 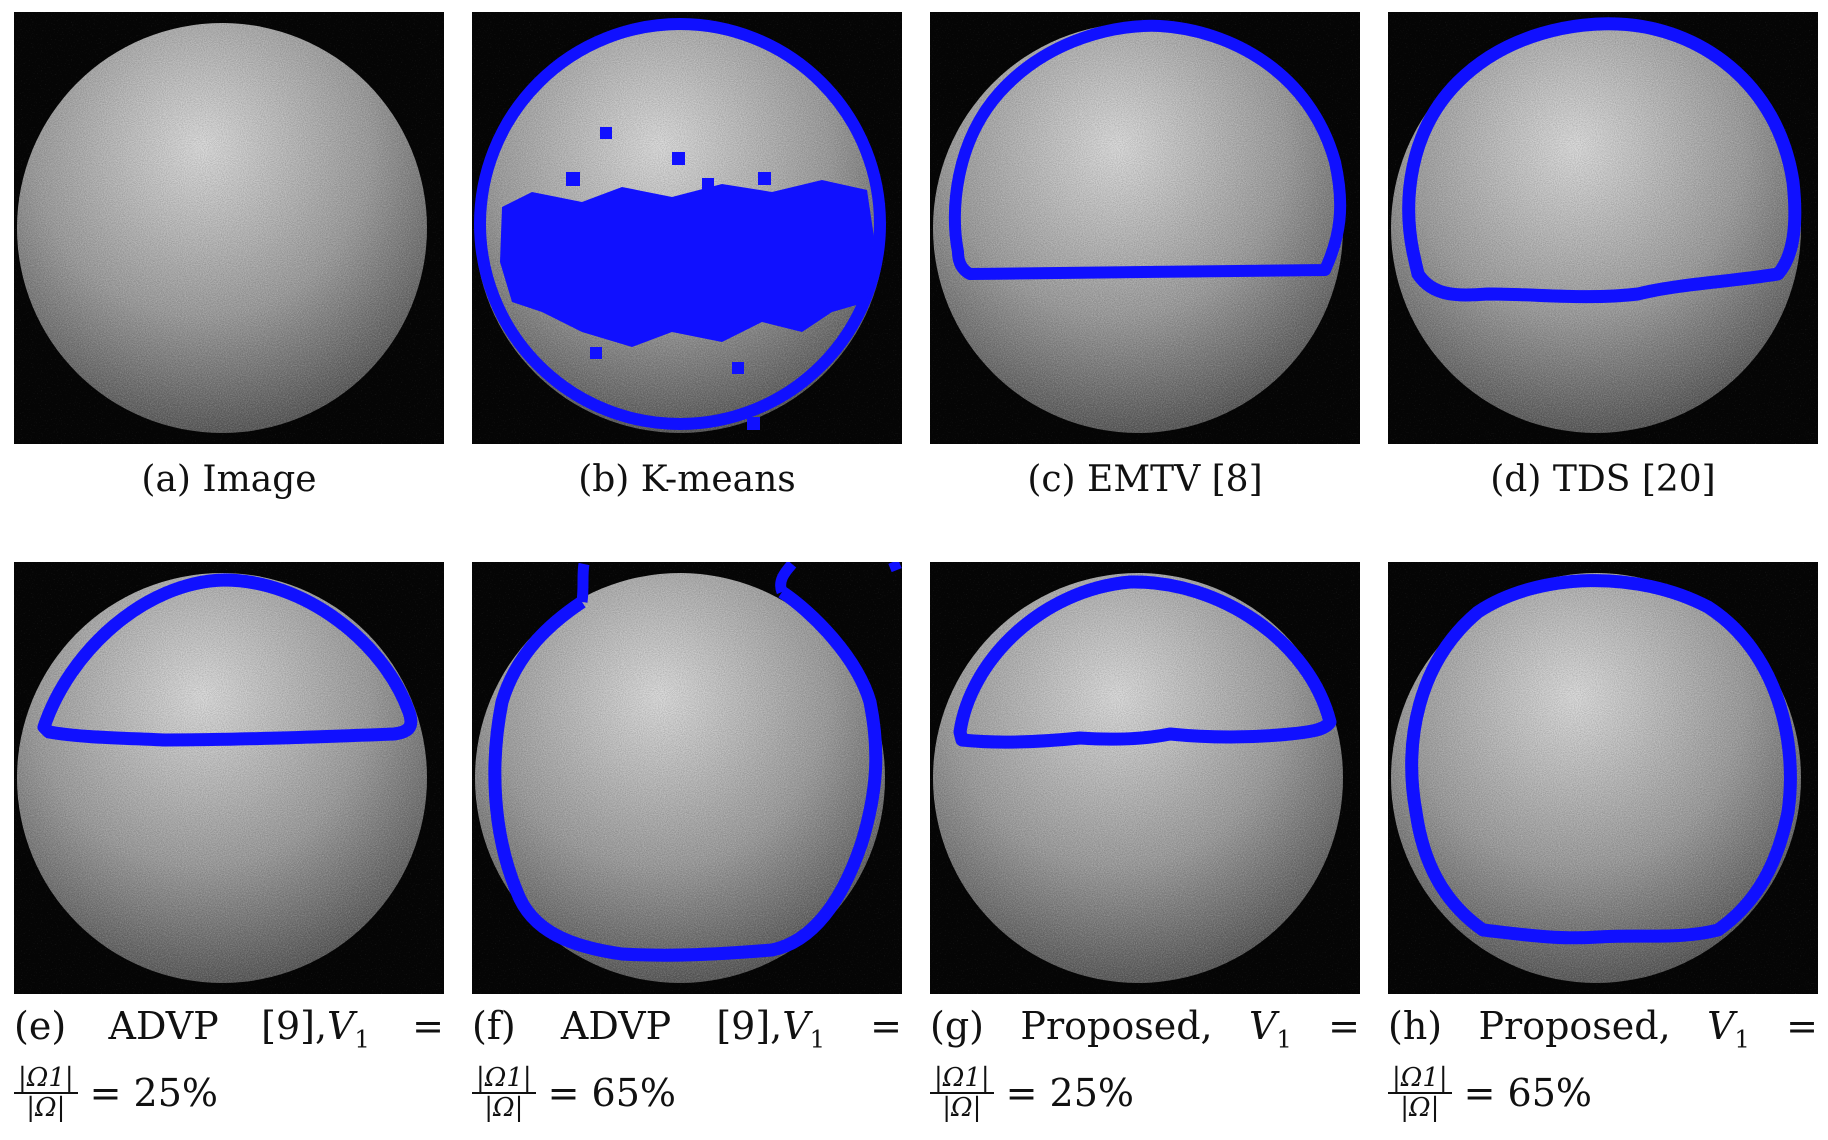 I want to click on caption-h: (h) Proposed, V1 = |Ω1| |Ω| = 65%, so click(x=1603, y=1063).